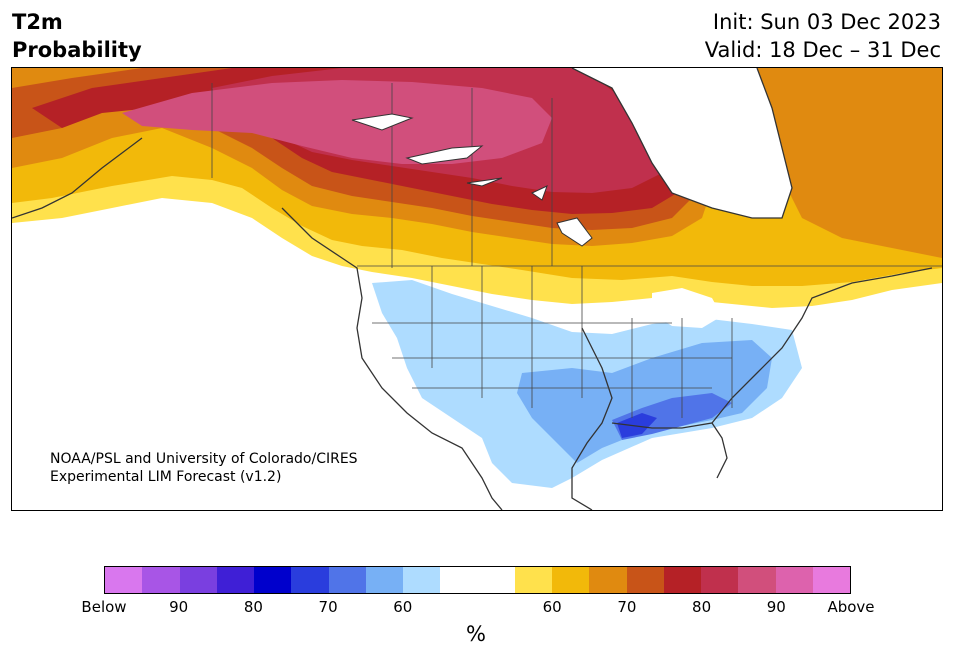 The width and height of the screenshot is (953, 659). Describe the element at coordinates (644, 401) in the screenshot. I see `below-65-region` at that location.